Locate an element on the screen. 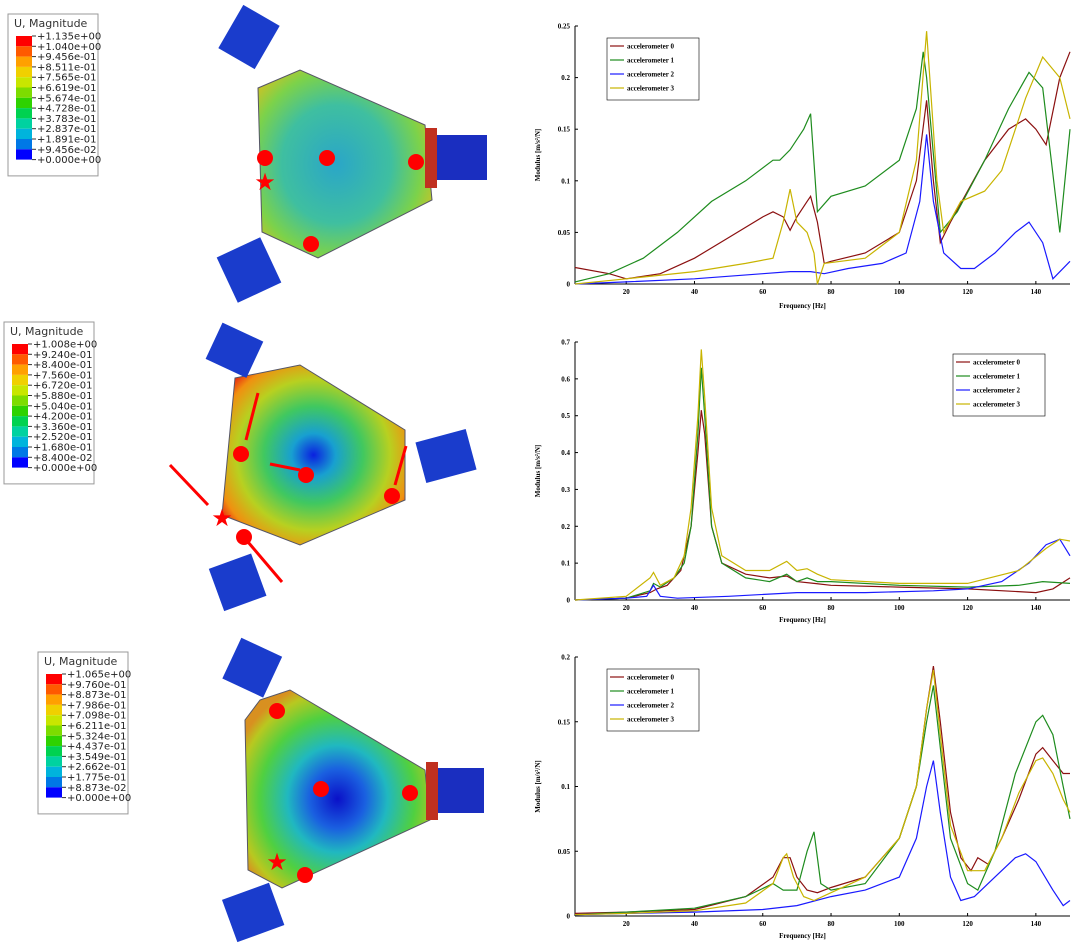 This screenshot has width=1071, height=943. x-axis-label: Frequency [Hz] is located at coordinates (802, 936).